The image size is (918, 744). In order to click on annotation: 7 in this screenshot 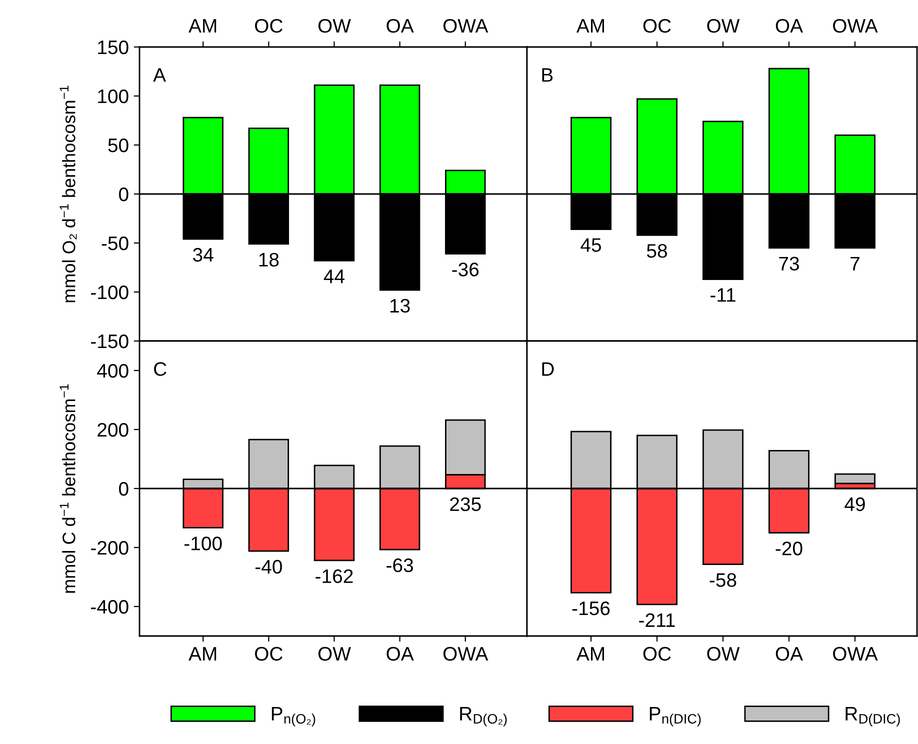, I will do `click(855, 263)`.